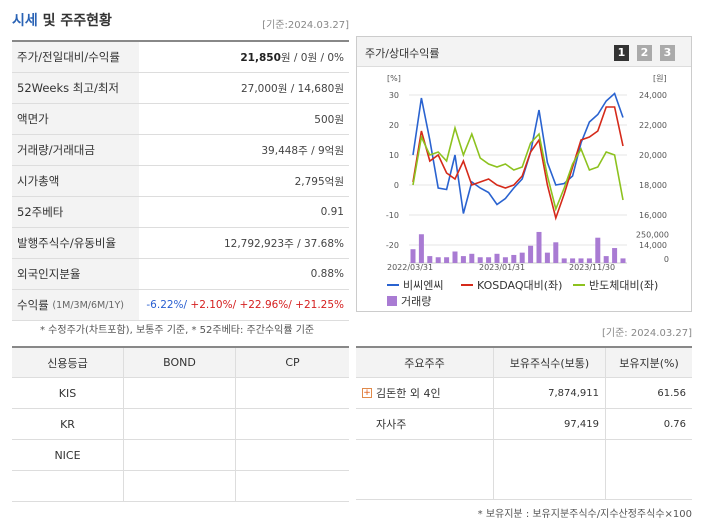  Describe the element at coordinates (550, 362) in the screenshot. I see `column-header: 보유주식수(보통)` at that location.